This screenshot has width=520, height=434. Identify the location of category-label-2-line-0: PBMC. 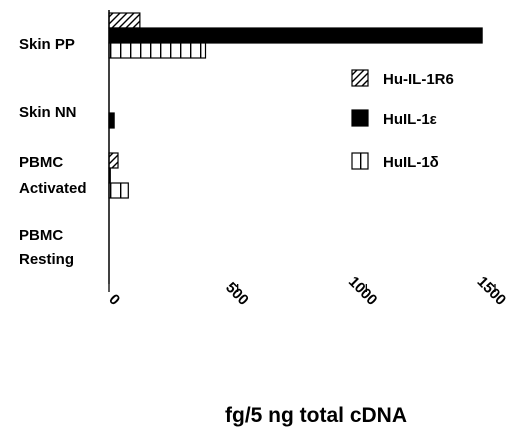
(41, 162).